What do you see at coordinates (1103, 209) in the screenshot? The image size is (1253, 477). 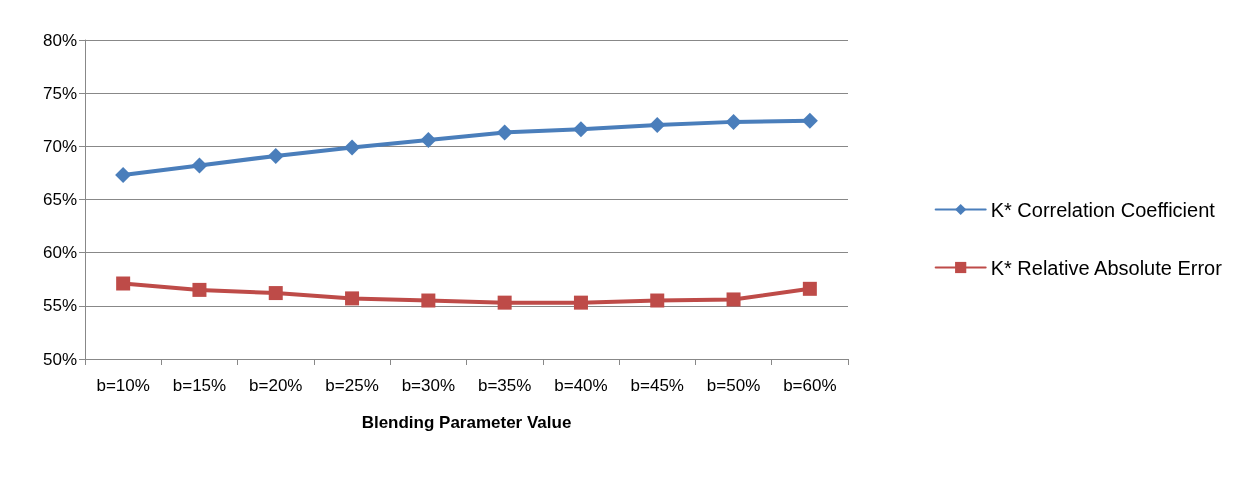 I see `legend-label: K* Correlation Coefficient` at bounding box center [1103, 209].